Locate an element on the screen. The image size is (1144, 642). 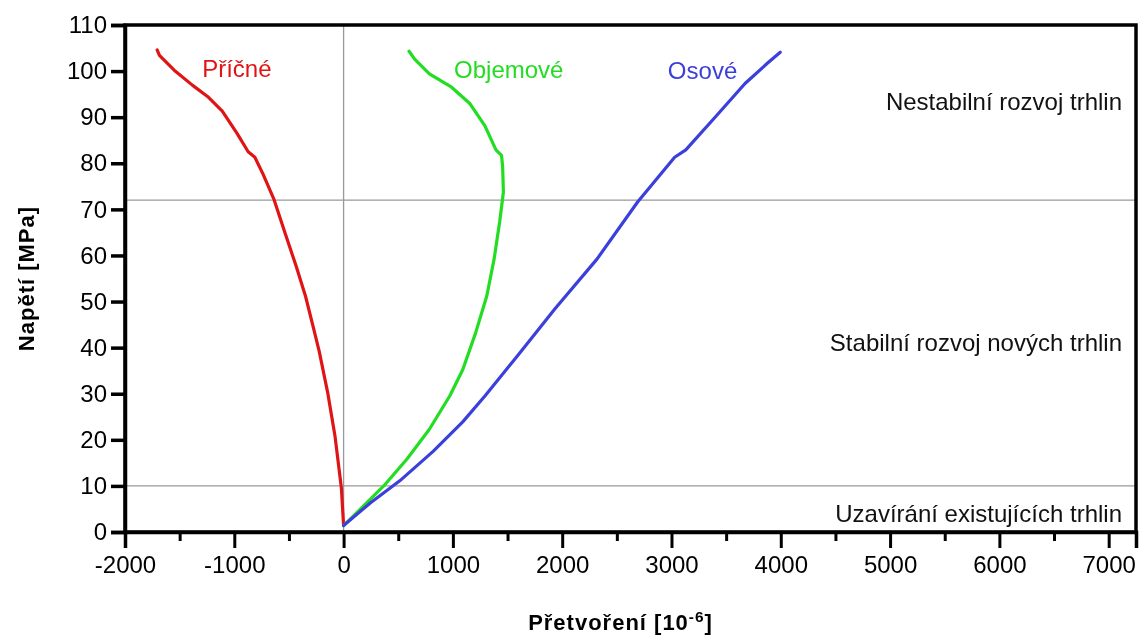
series-label: Příčné is located at coordinates (237, 68).